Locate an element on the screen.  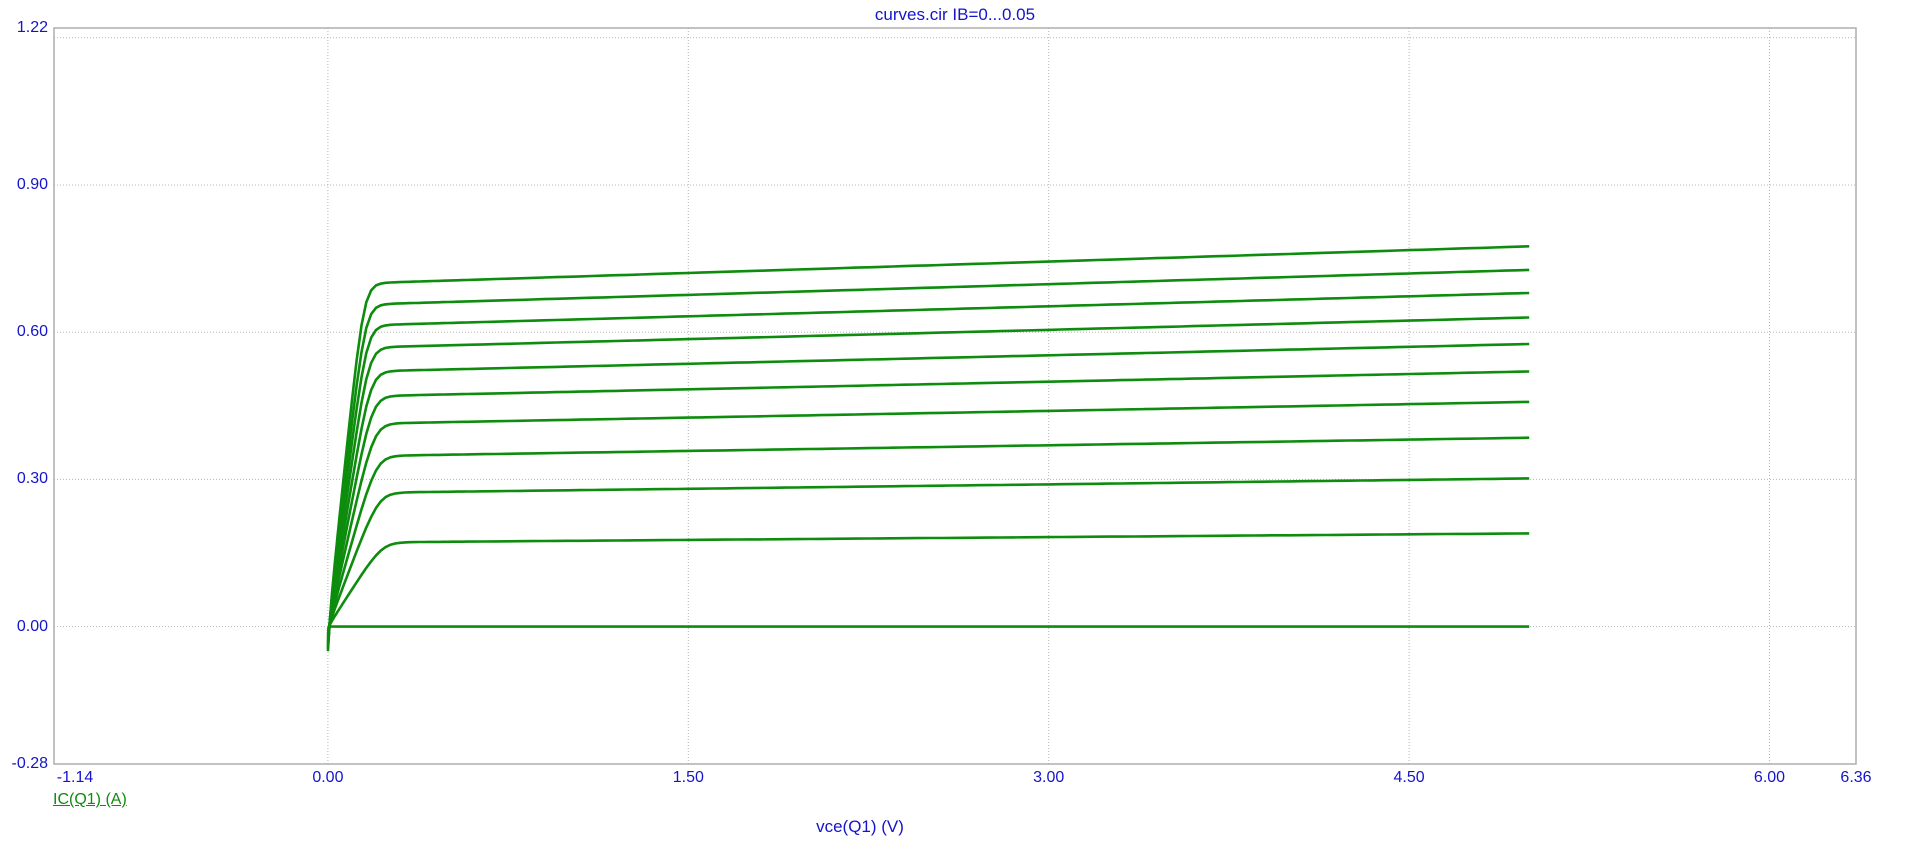
x-tick-label-4.50: 4.50 is located at coordinates (1409, 777).